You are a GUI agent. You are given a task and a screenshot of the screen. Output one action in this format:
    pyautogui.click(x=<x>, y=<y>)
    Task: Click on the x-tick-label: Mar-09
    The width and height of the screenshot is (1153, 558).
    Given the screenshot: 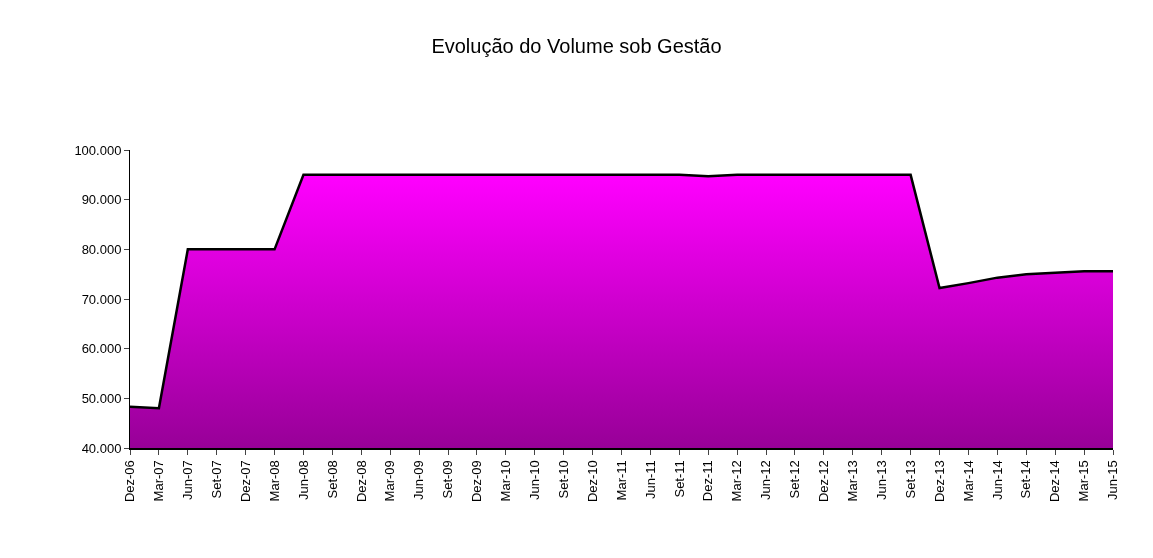 What is the action you would take?
    pyautogui.click(x=390, y=481)
    